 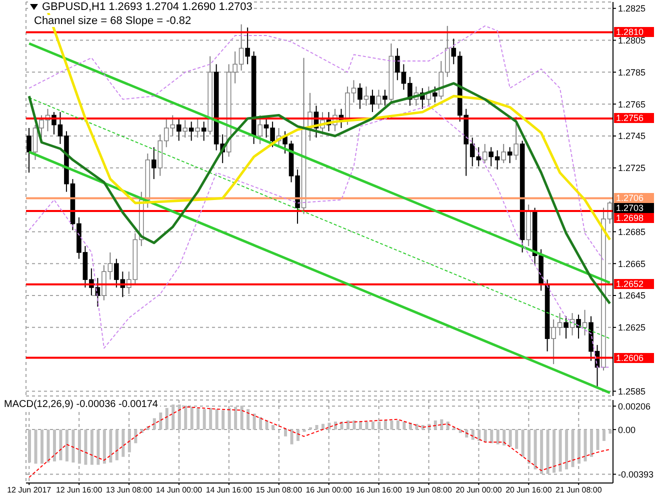 I want to click on x-tick-label: 13 Jun 08:00, so click(x=129, y=490).